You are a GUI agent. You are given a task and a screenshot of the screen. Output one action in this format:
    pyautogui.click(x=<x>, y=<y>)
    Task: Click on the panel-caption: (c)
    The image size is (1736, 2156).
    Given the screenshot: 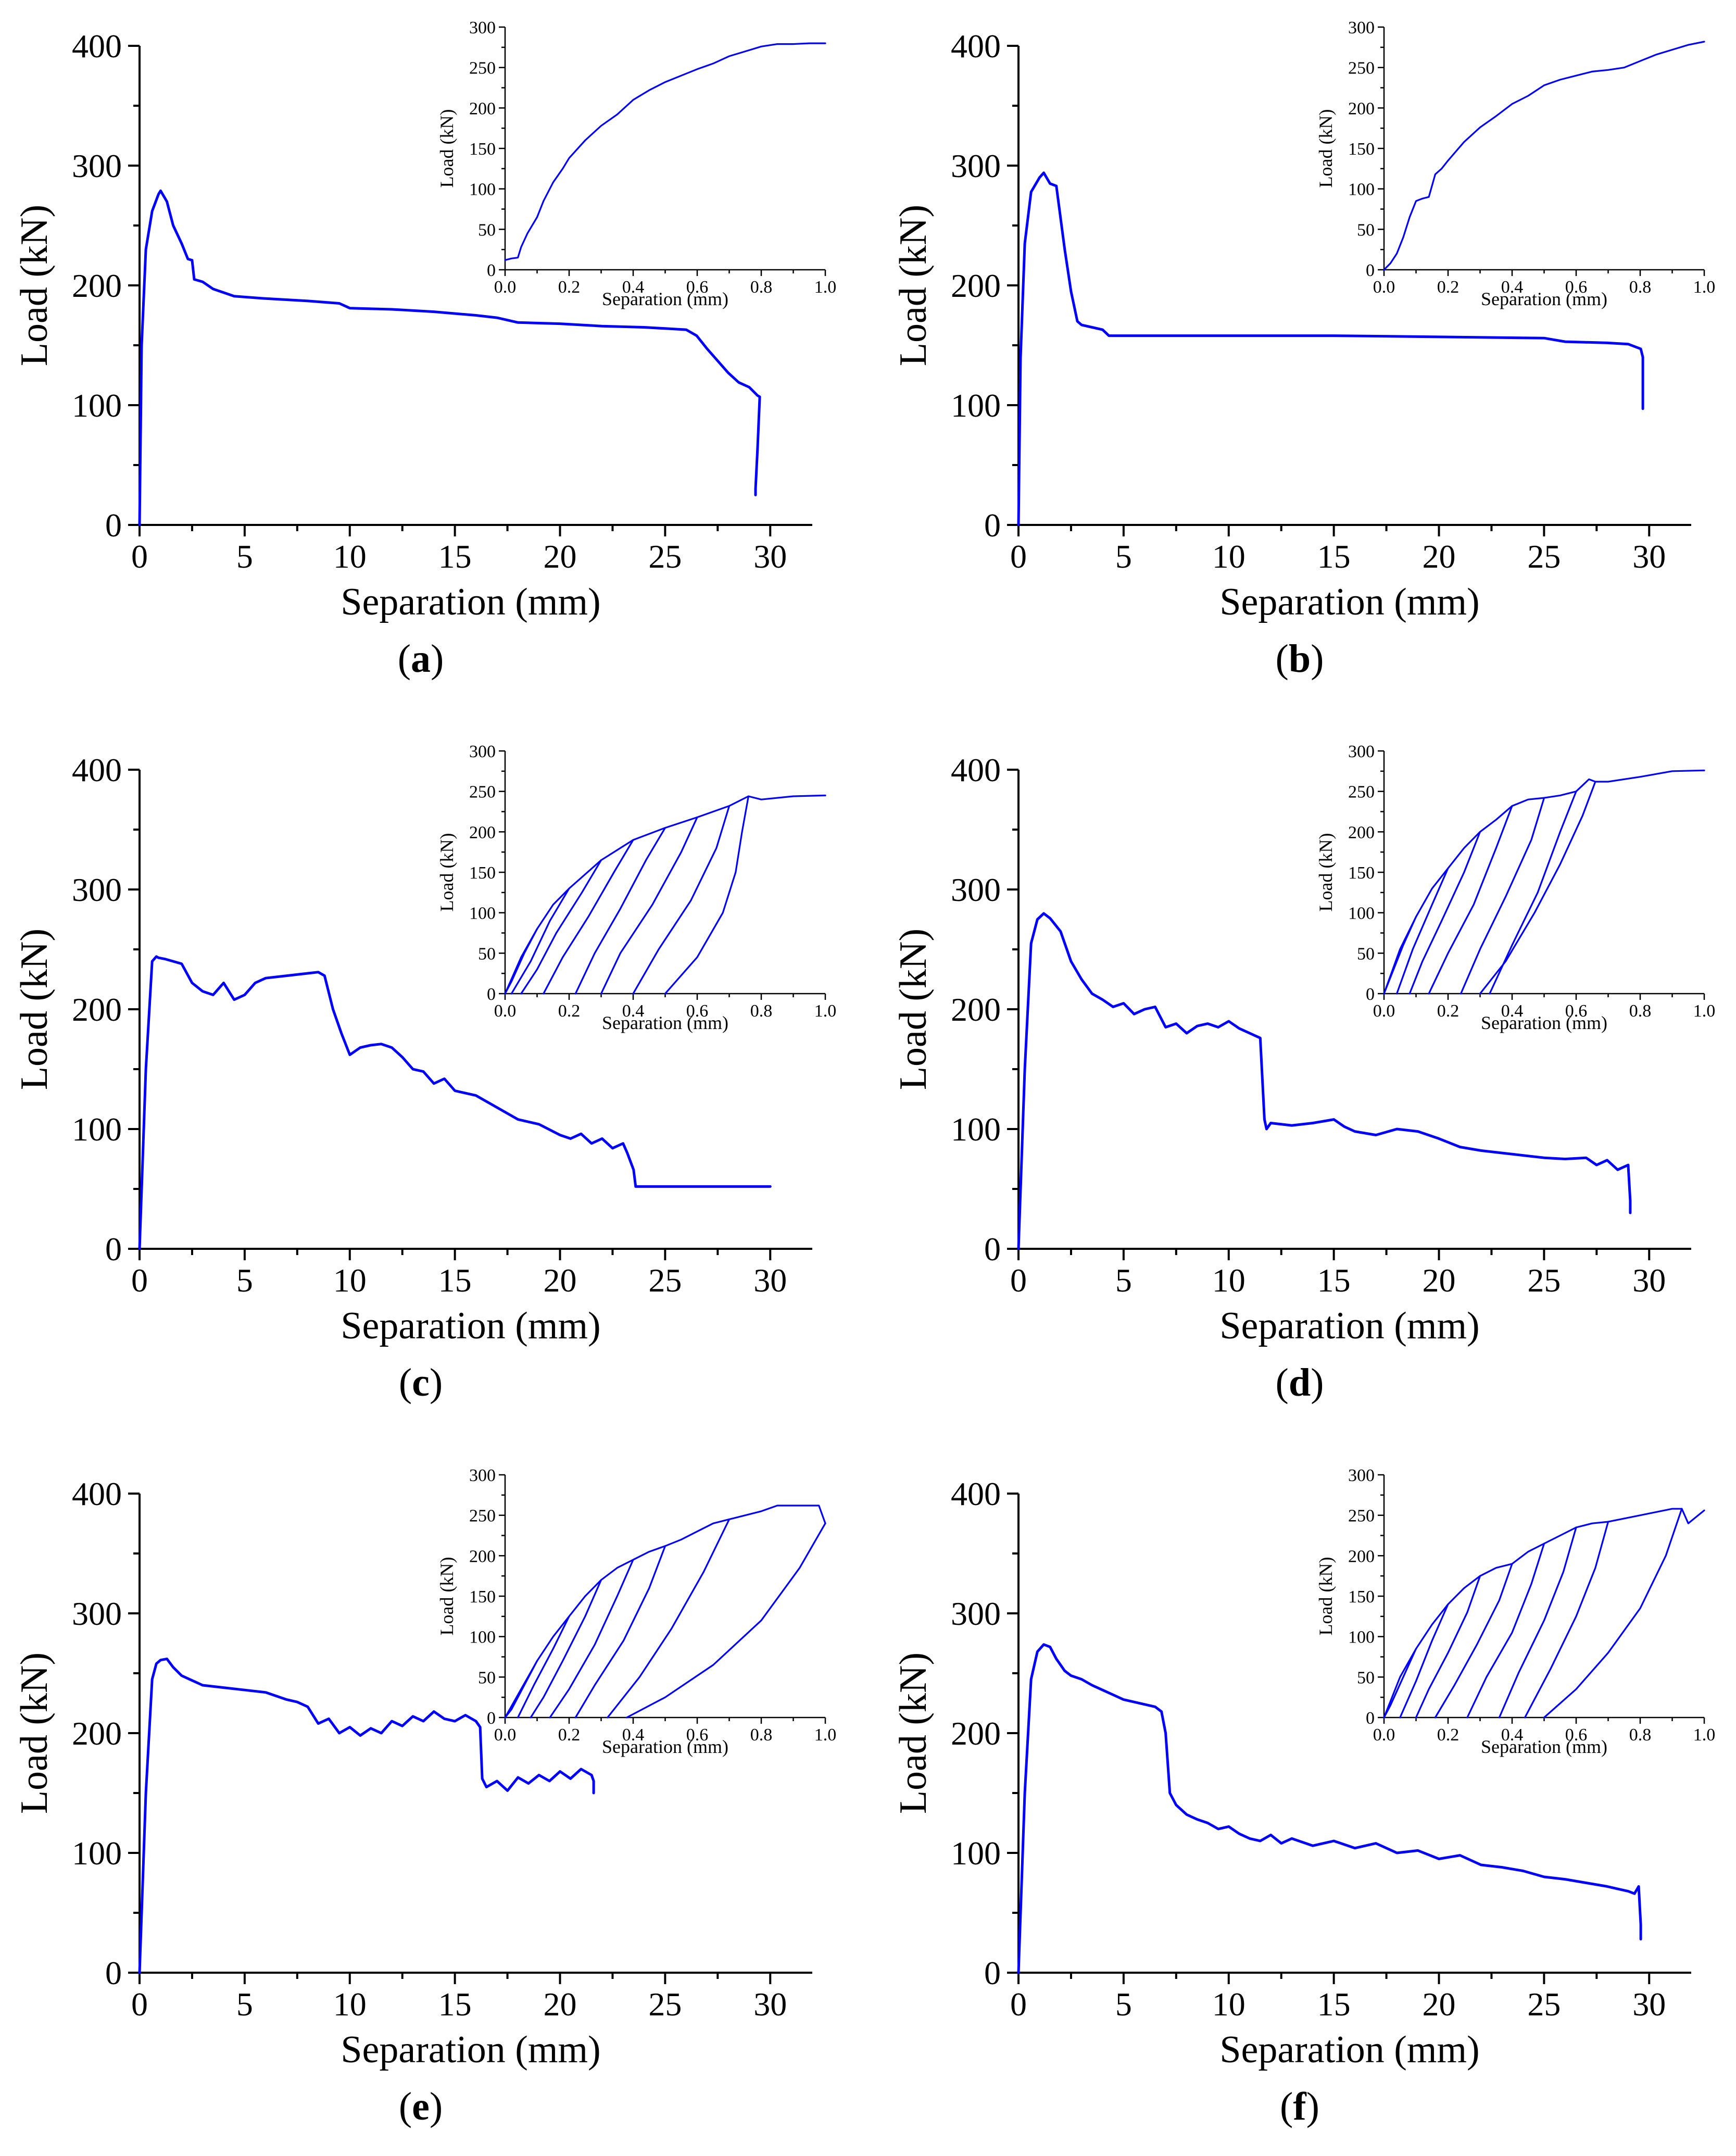 What is the action you would take?
    pyautogui.click(x=421, y=1383)
    